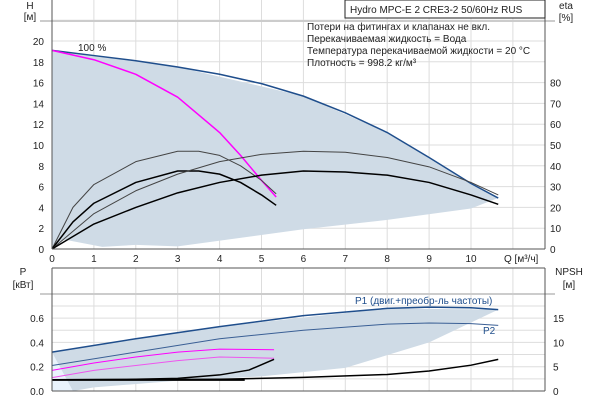 The height and width of the screenshot is (400, 600). I want to click on y-tick-label: 18, so click(39, 63).